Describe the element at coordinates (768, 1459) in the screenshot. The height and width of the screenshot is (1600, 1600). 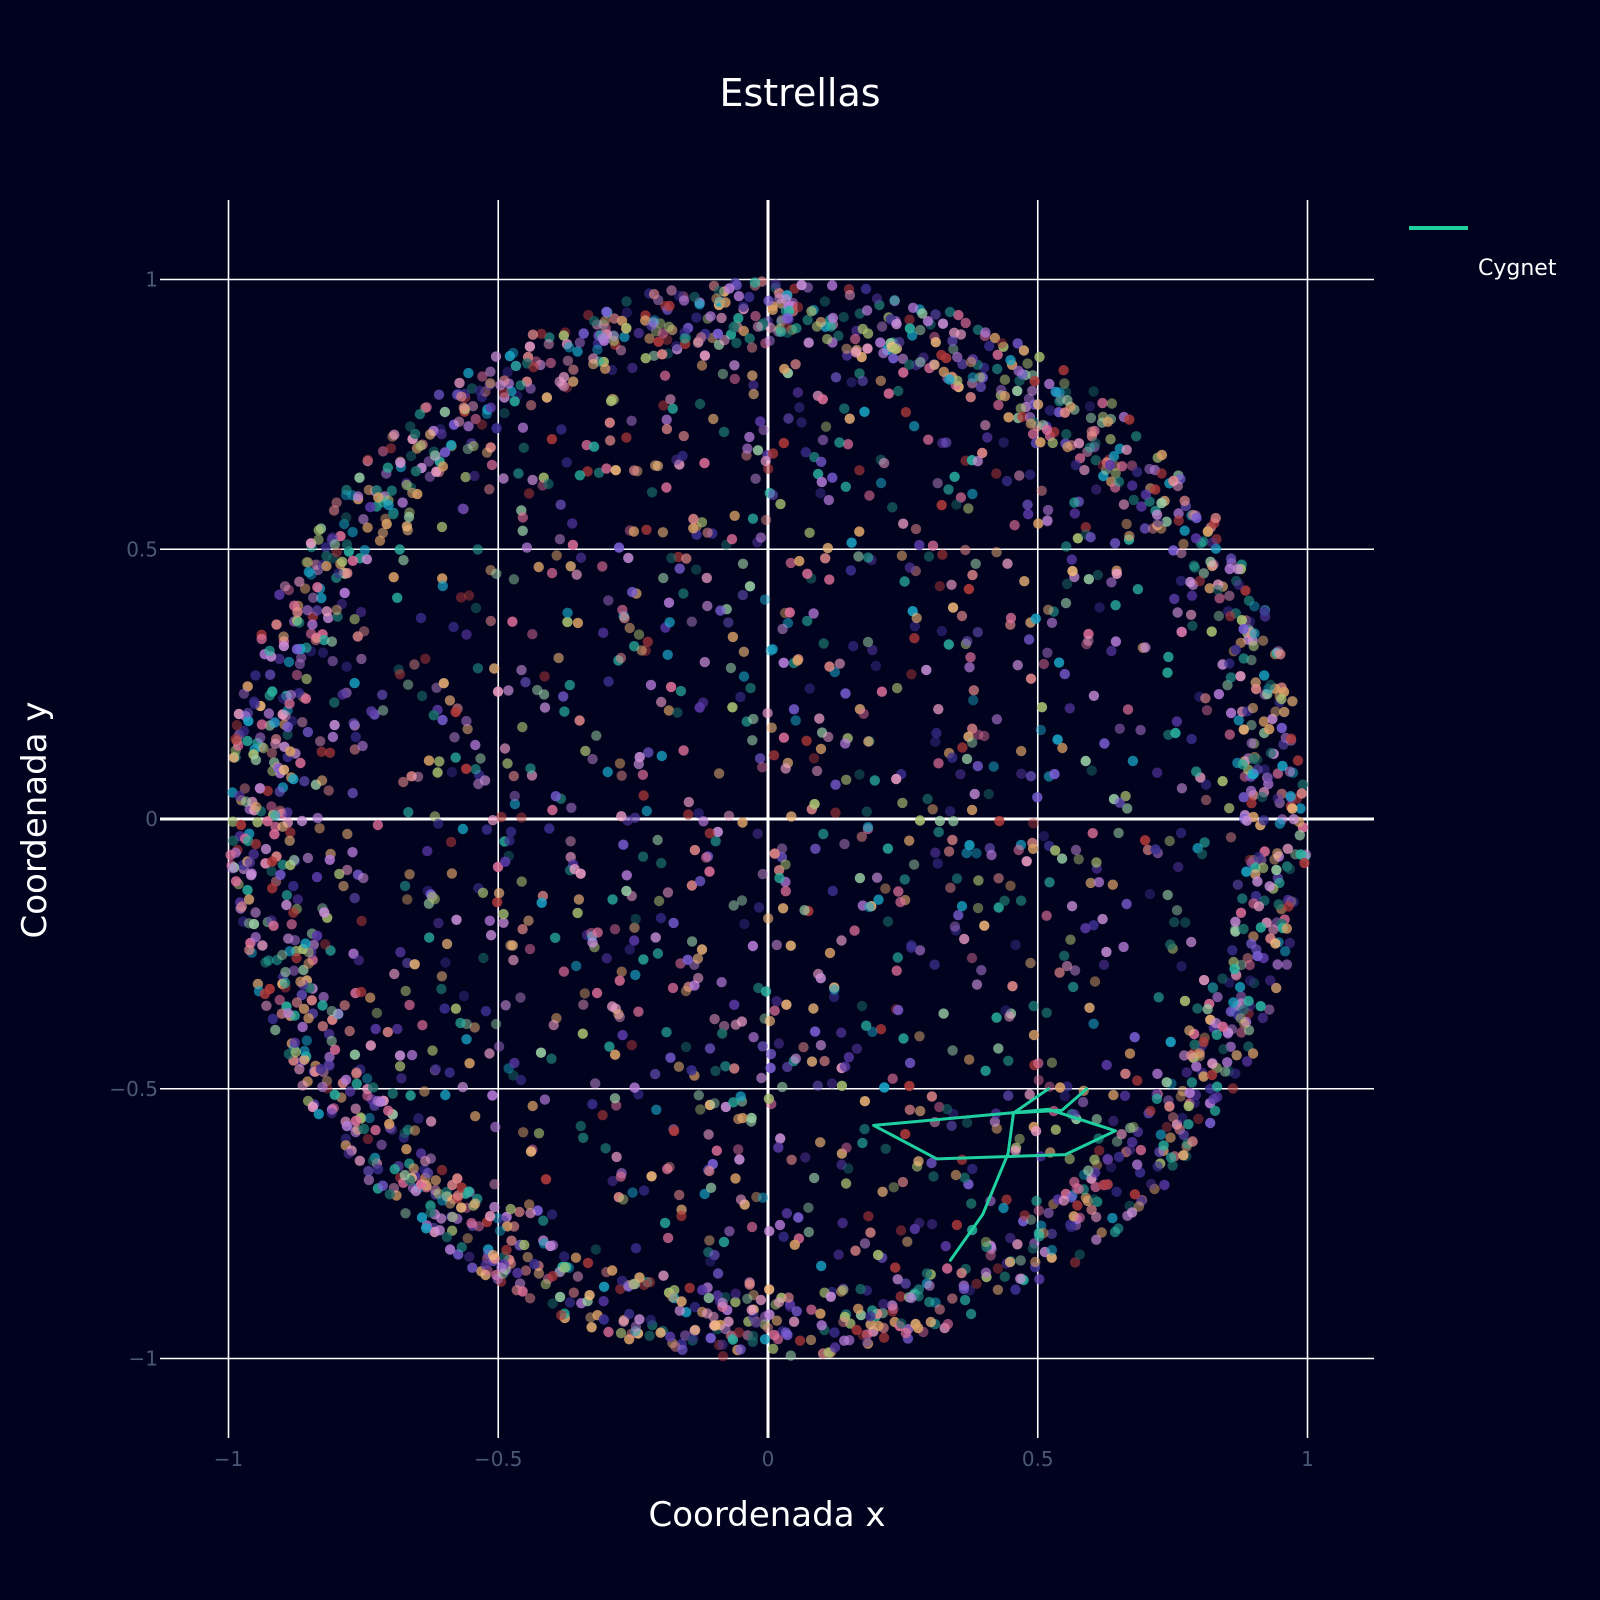
I see `x-tick-label: 0` at that location.